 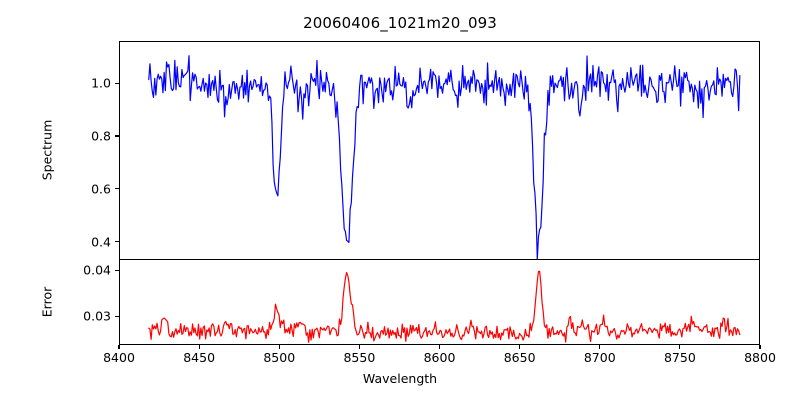 What do you see at coordinates (101, 189) in the screenshot?
I see `y-tick-label-spectrum: 0.6` at bounding box center [101, 189].